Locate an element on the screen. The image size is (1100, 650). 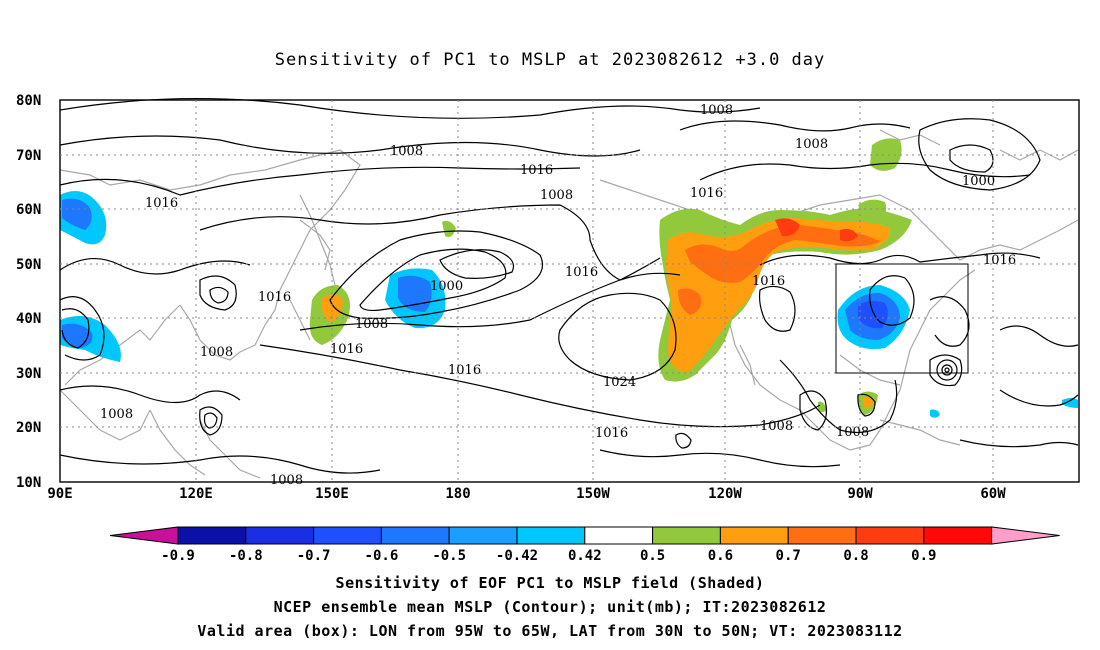
colorbar-label: -0.7 is located at coordinates (314, 556).